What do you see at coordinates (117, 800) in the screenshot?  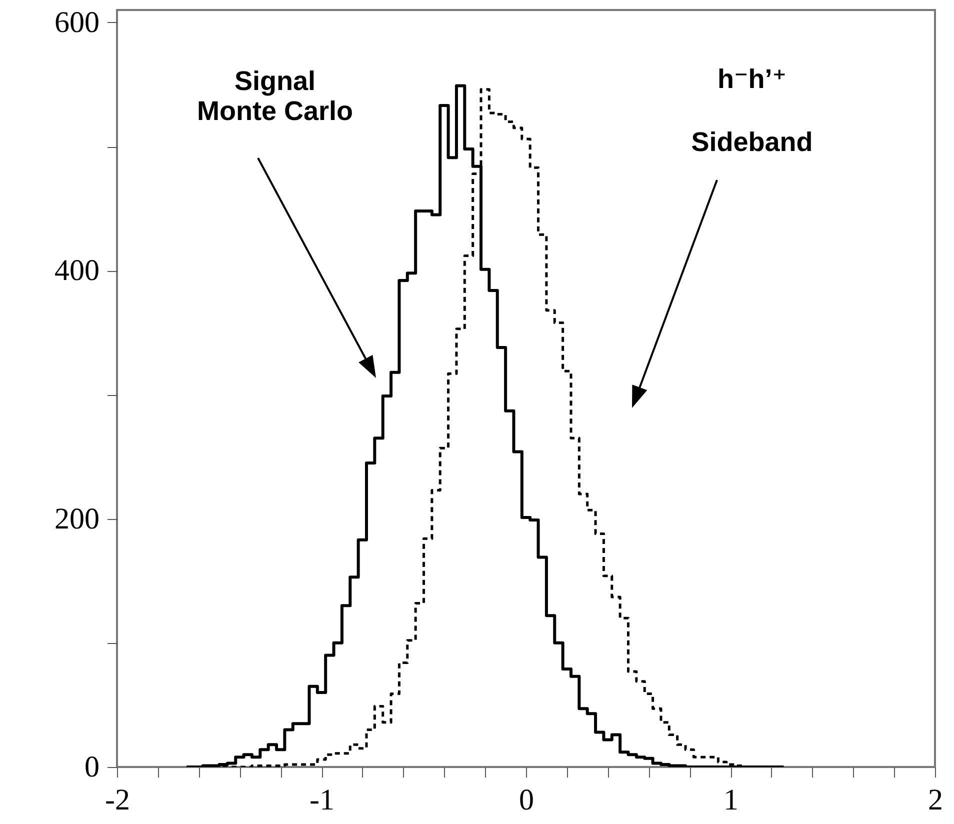 I see `x-tick-label: -2` at bounding box center [117, 800].